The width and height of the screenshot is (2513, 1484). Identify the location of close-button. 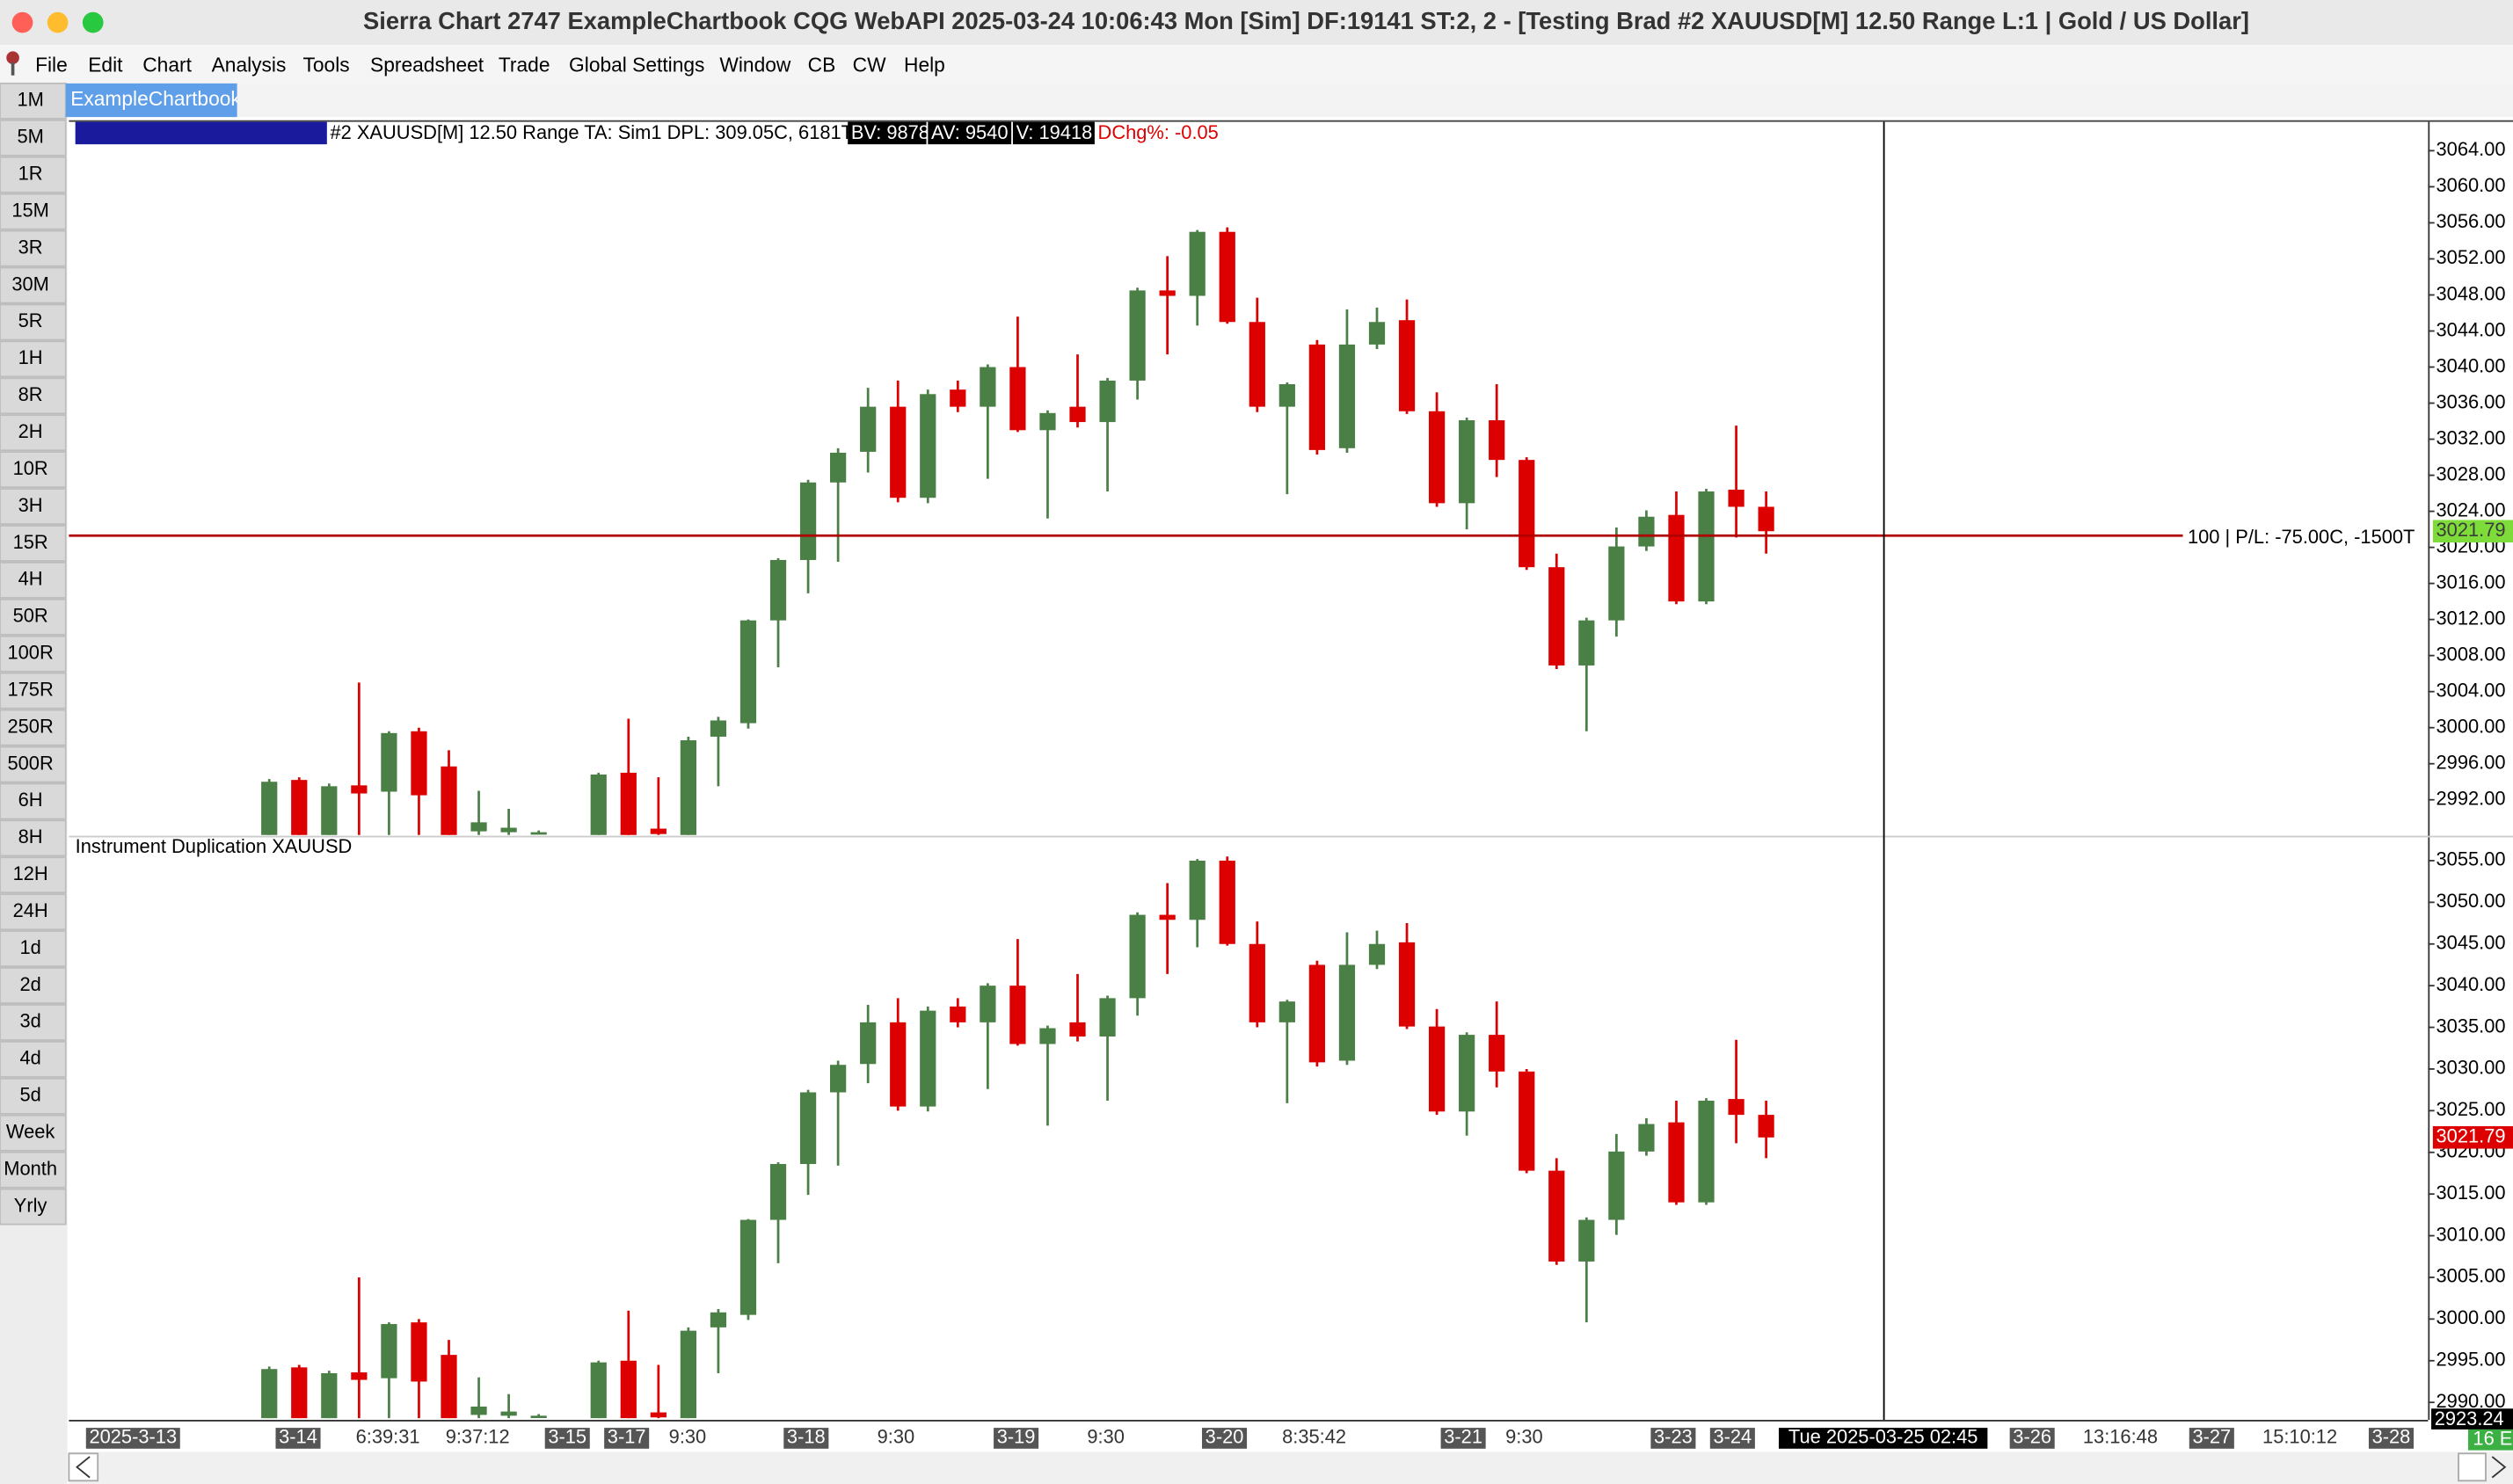
(22, 22).